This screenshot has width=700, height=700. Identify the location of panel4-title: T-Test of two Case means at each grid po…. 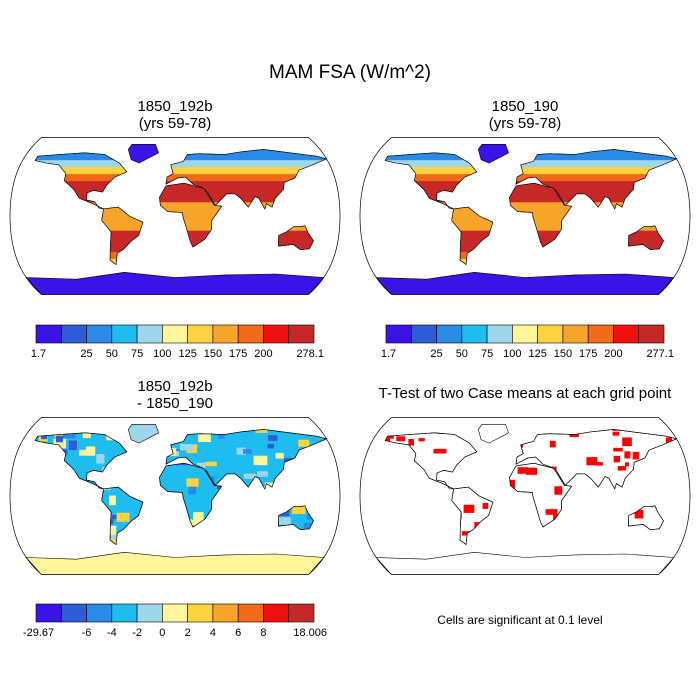
(525, 393).